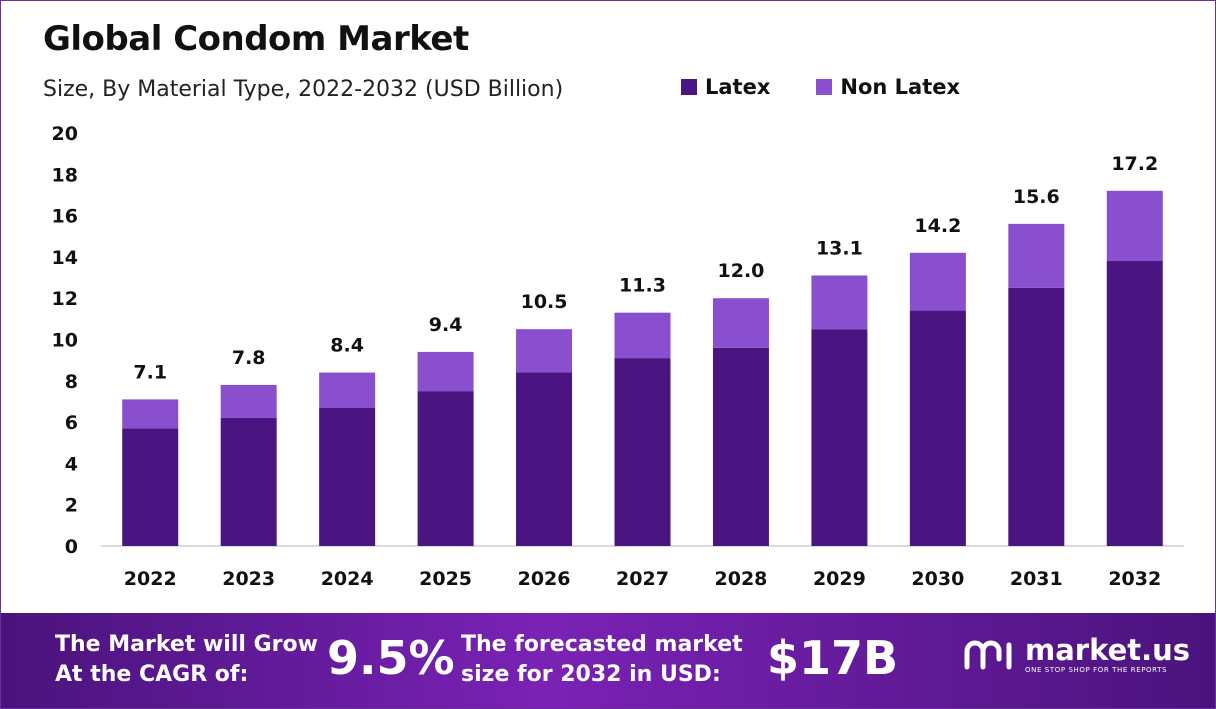 This screenshot has width=1216, height=709. I want to click on data-label-total: 7.8, so click(249, 358).